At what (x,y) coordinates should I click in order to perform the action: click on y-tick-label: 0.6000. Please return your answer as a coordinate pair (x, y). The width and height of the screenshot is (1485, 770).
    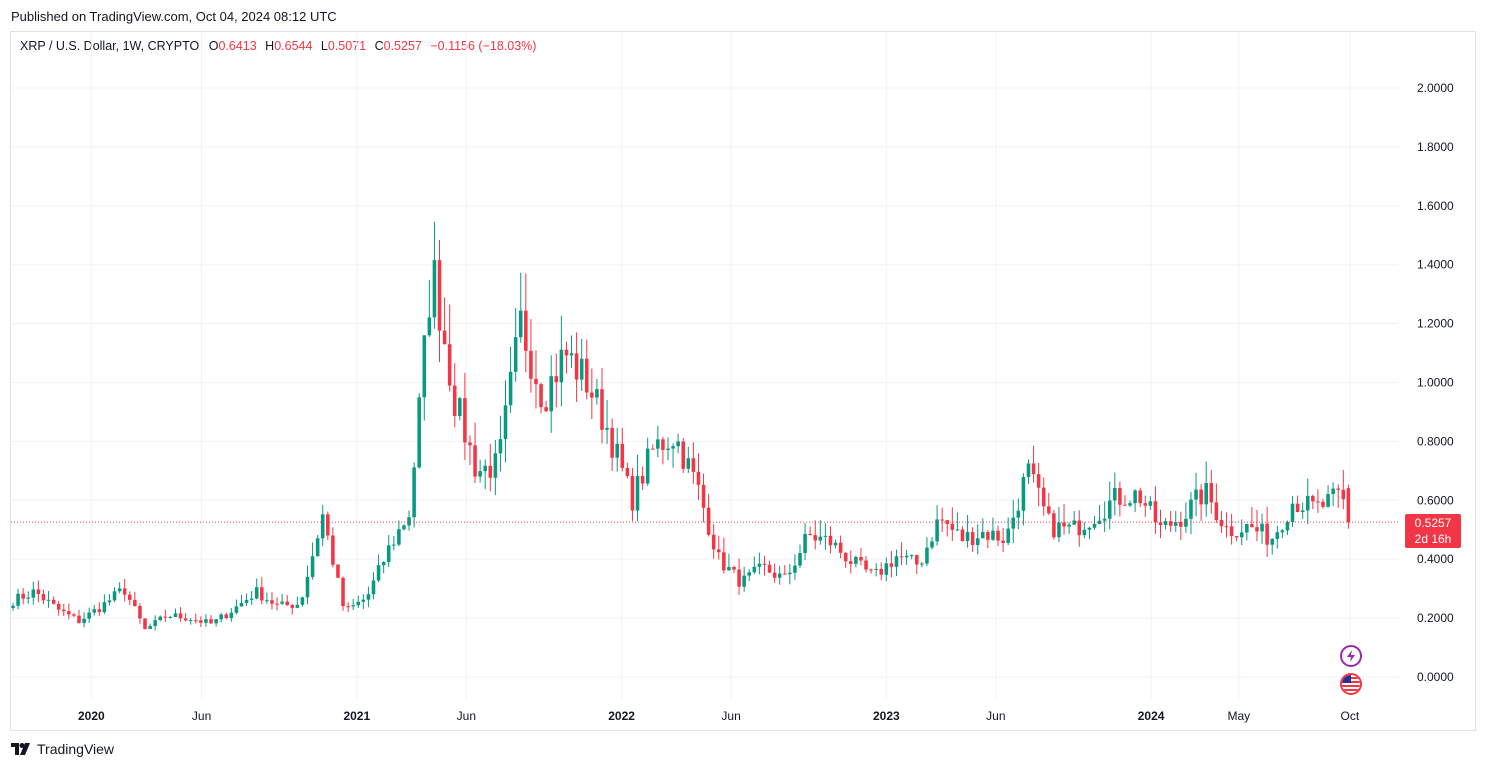
    Looking at the image, I should click on (1435, 500).